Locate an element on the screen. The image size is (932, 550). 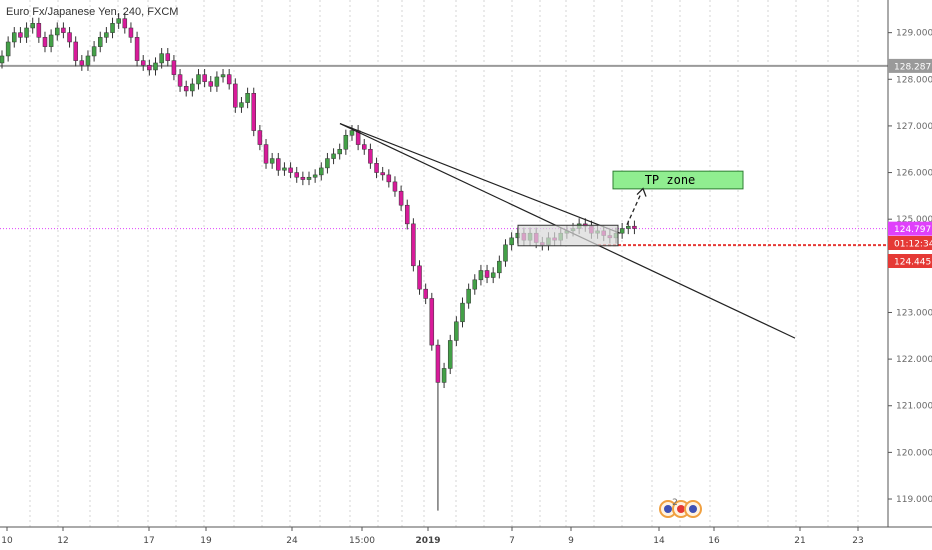
price-tick-label: 129.000 is located at coordinates (914, 34).